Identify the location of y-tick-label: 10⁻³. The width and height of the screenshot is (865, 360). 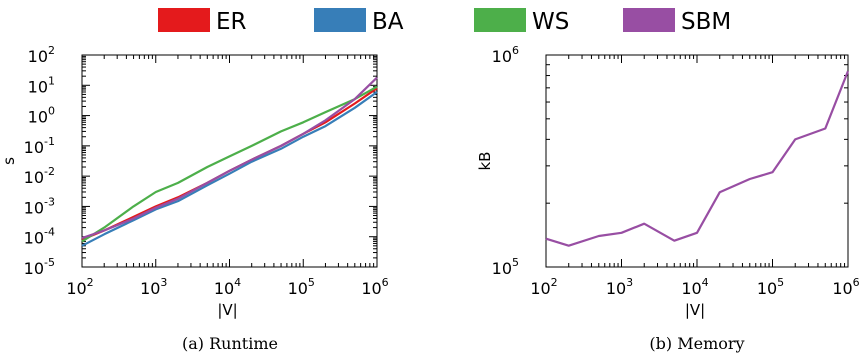
(39, 206).